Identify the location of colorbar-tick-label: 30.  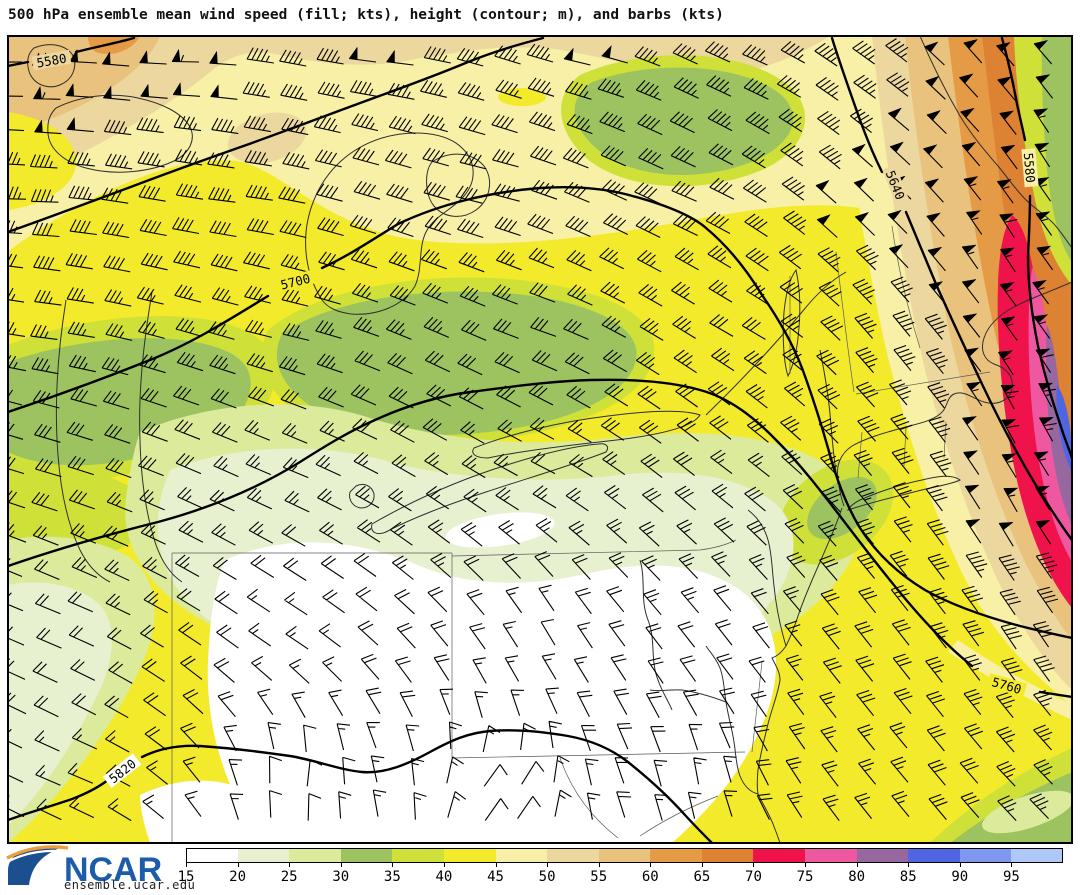
(341, 877).